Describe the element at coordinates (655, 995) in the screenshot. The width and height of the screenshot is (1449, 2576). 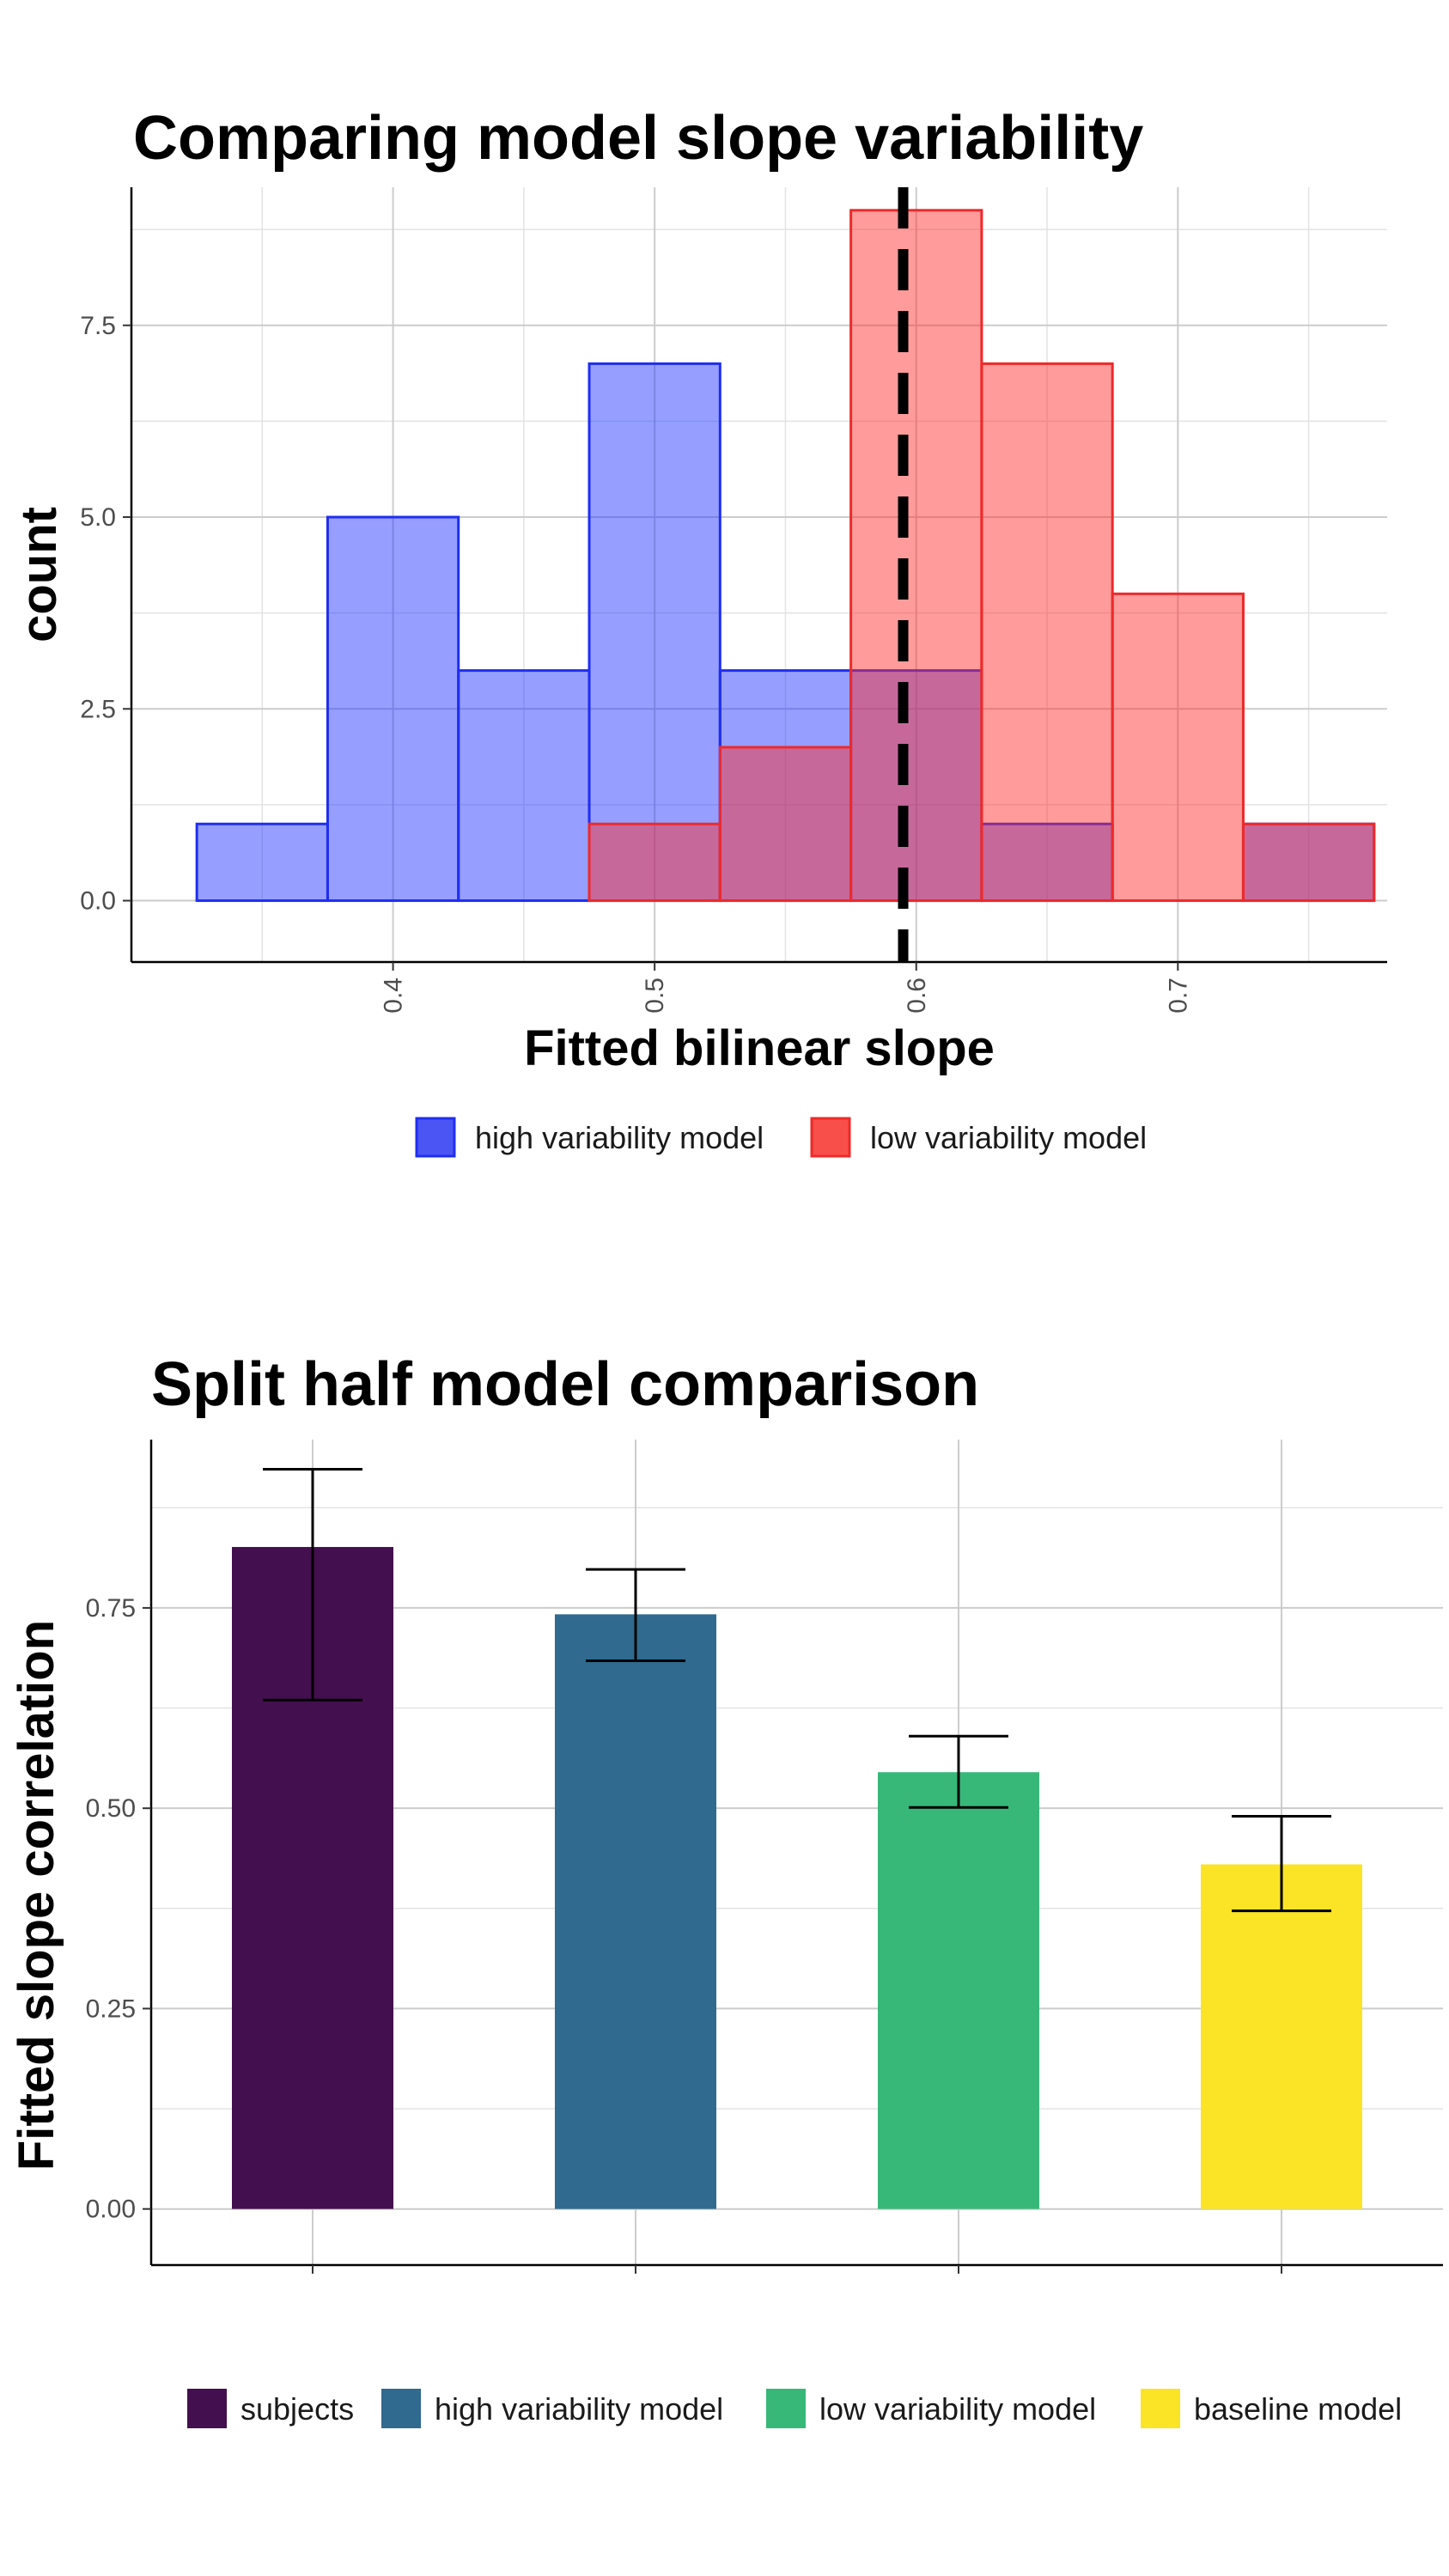
I see `x-tick-label: 0.5` at that location.